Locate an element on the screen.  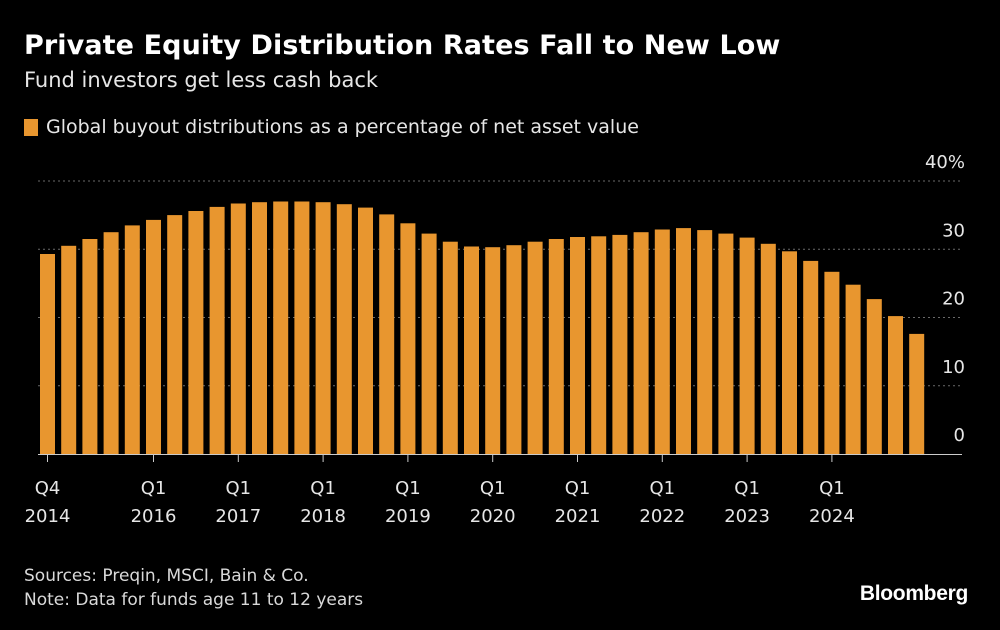
legend-swatch is located at coordinates (31, 127).